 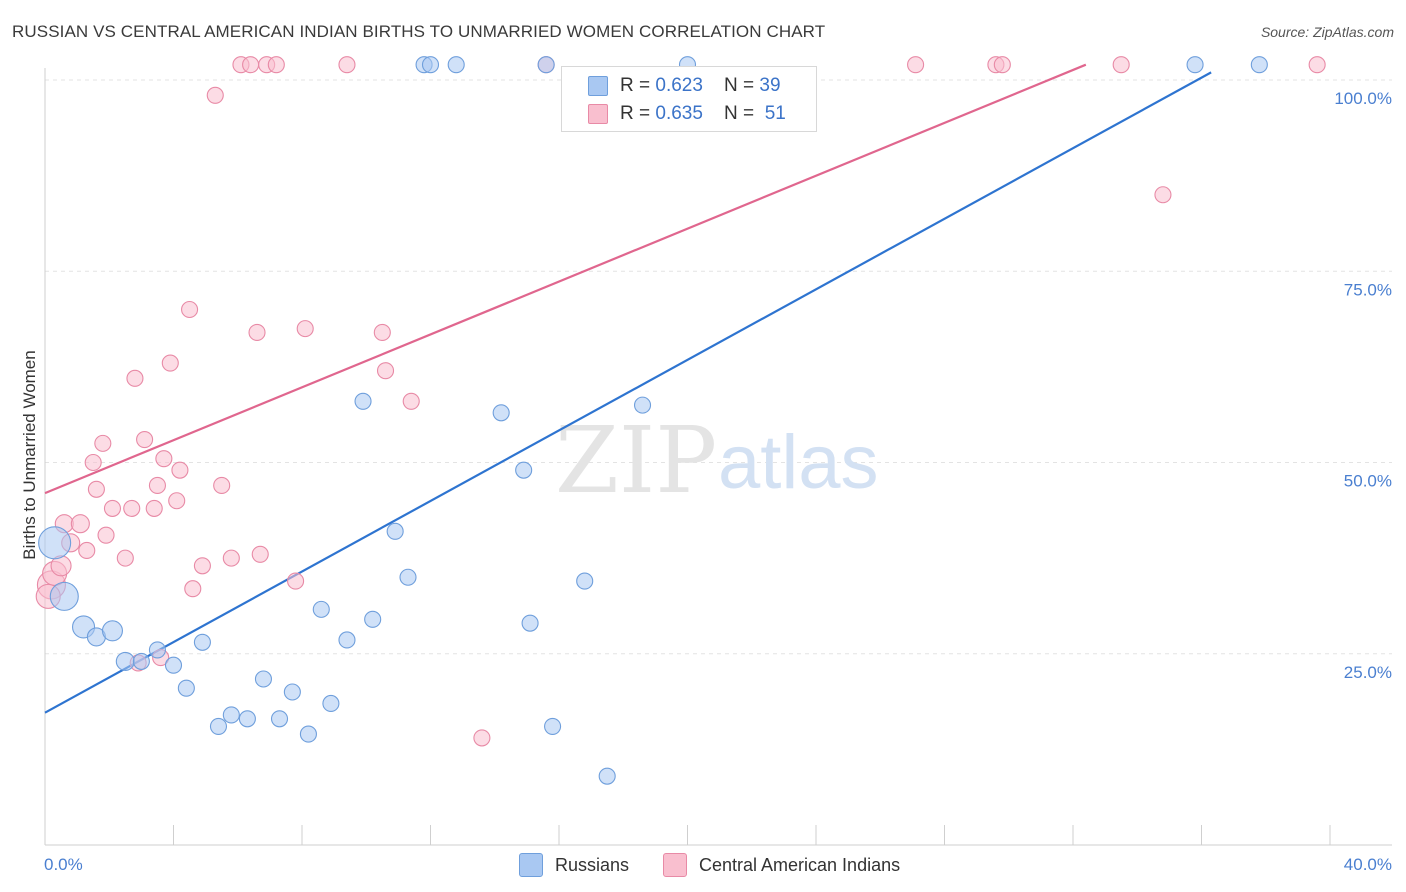 I want to click on watermark-atlas: atlas, so click(x=798, y=462).